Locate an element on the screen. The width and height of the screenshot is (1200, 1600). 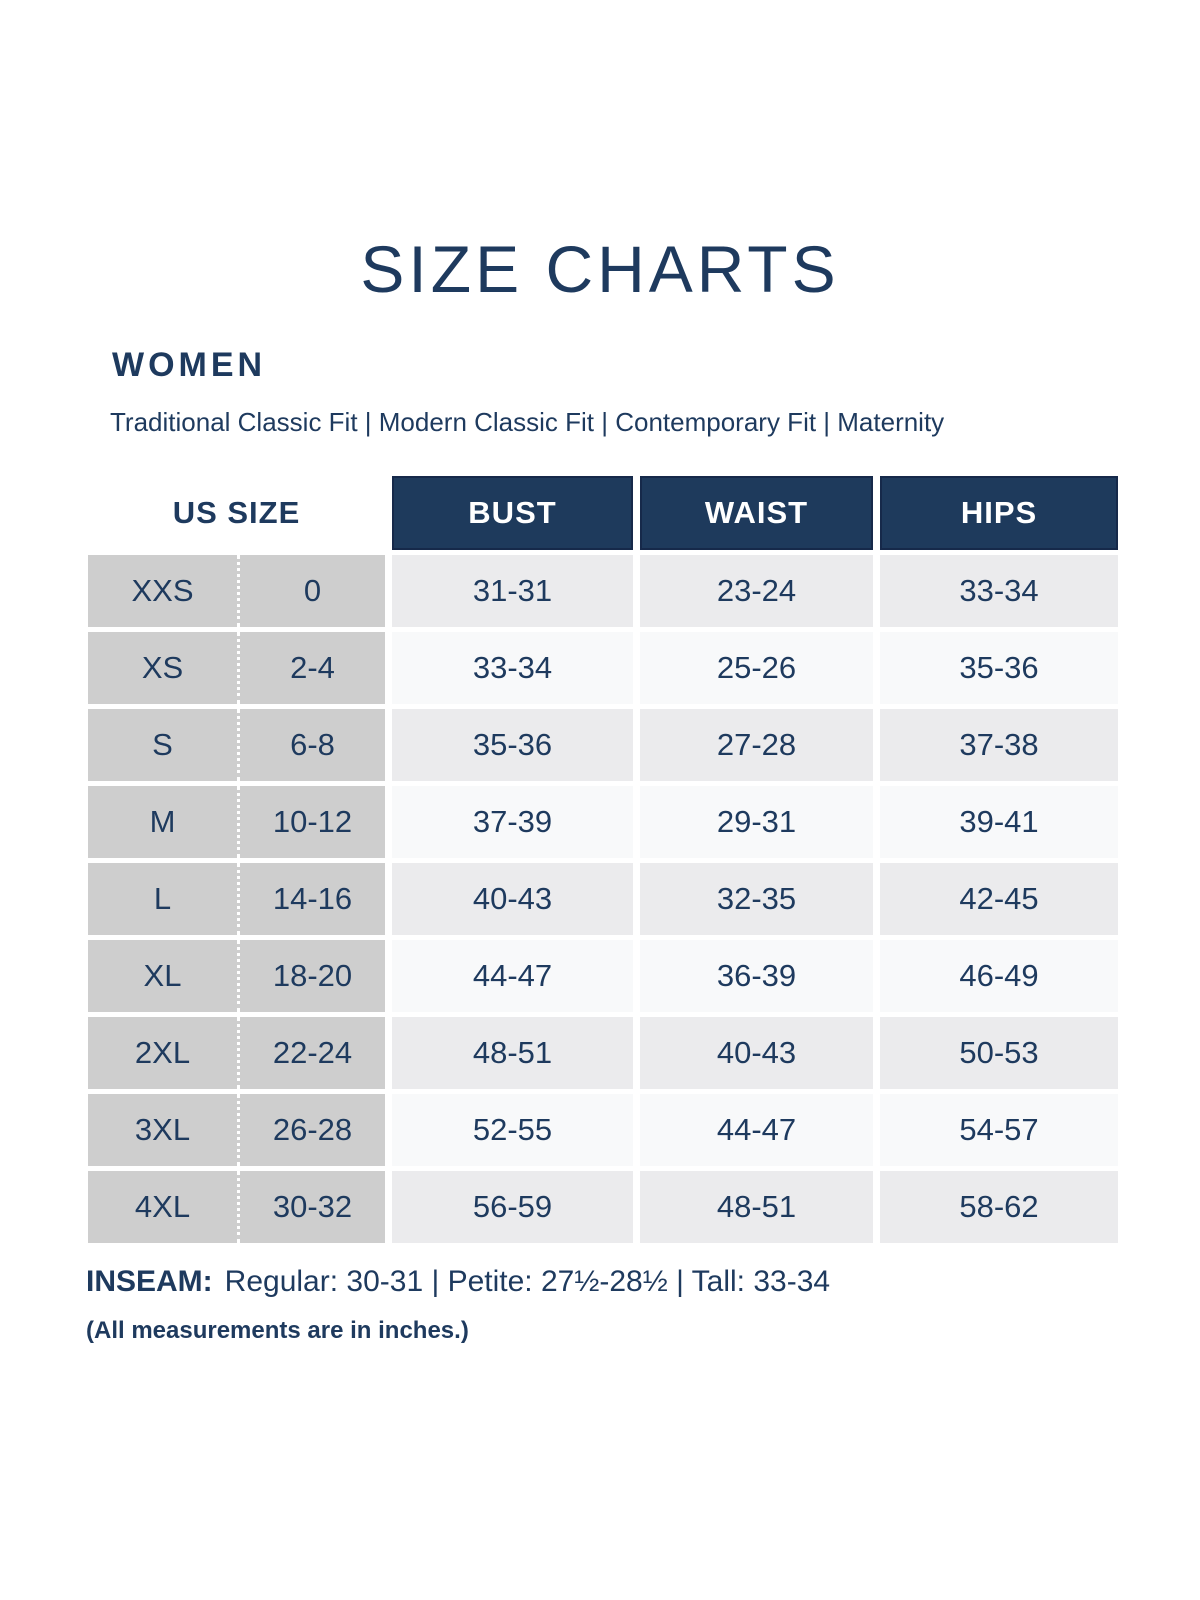
table-row: 4XL 30-32 56-59 48-51 58-62 is located at coordinates (603, 1207).